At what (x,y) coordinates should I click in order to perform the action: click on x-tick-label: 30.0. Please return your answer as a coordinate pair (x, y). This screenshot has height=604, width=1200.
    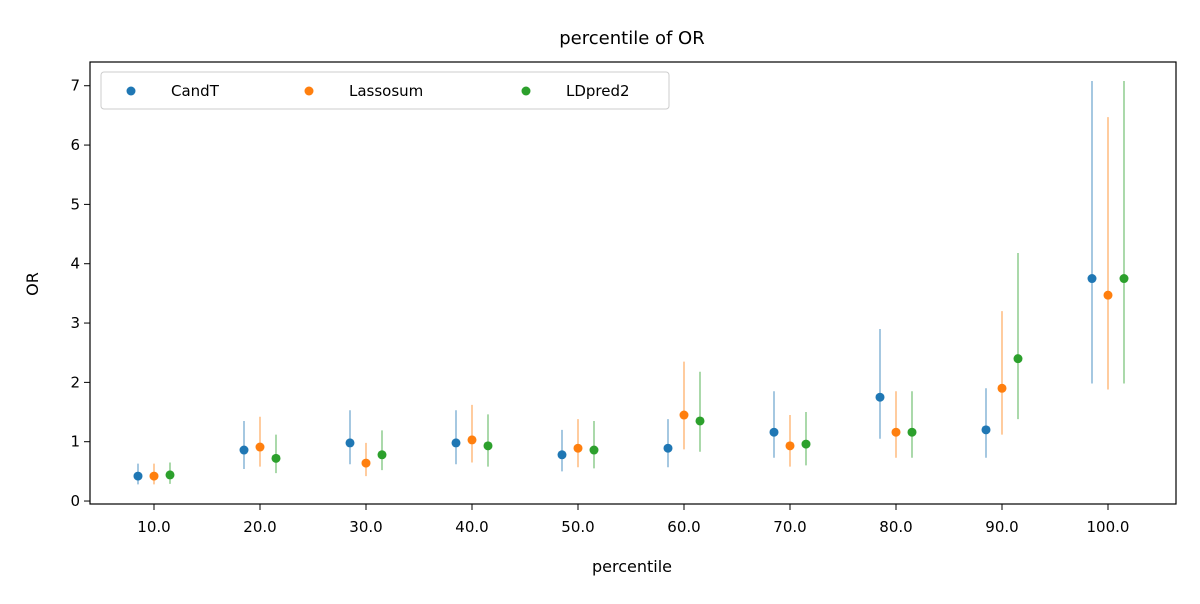
    Looking at the image, I should click on (365, 527).